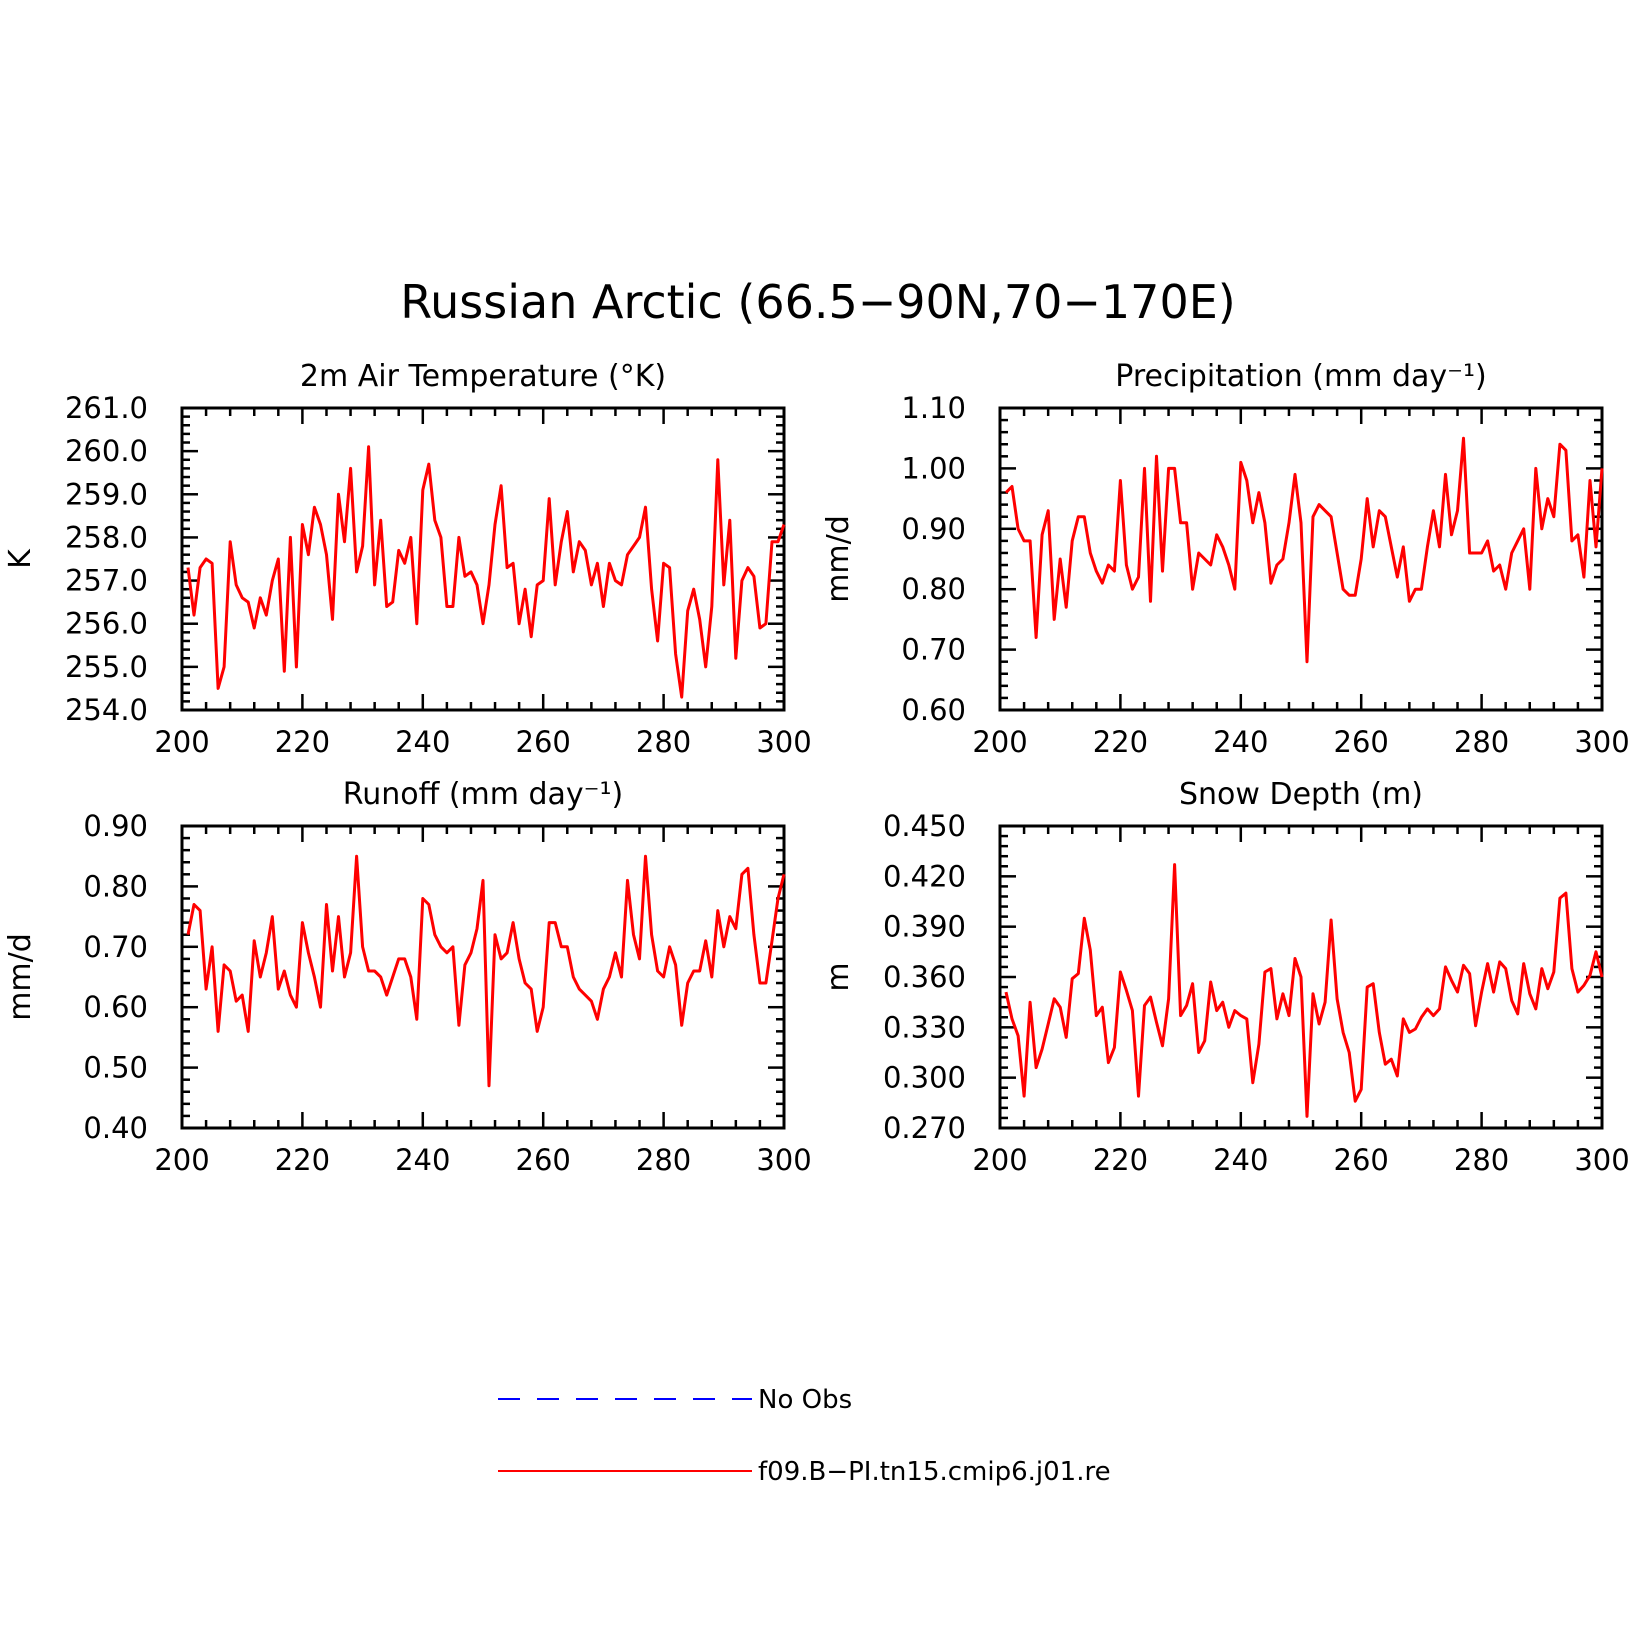  Describe the element at coordinates (486, 572) in the screenshot. I see `air-temp-series-line` at that location.